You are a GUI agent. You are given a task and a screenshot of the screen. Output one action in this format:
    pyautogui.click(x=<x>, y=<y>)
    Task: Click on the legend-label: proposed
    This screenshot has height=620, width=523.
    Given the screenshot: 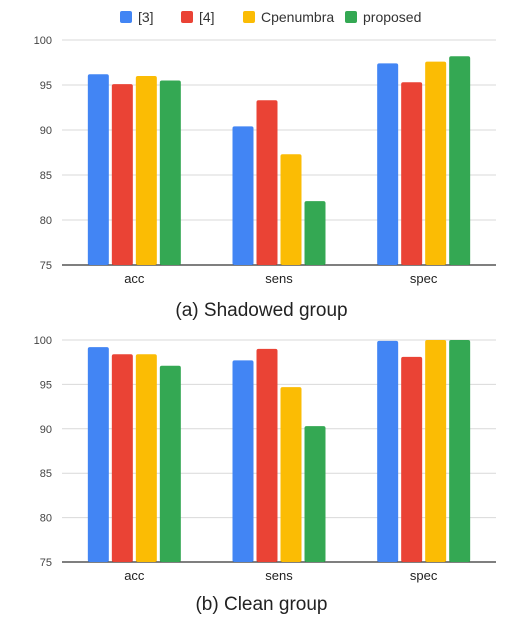 What is the action you would take?
    pyautogui.click(x=392, y=17)
    